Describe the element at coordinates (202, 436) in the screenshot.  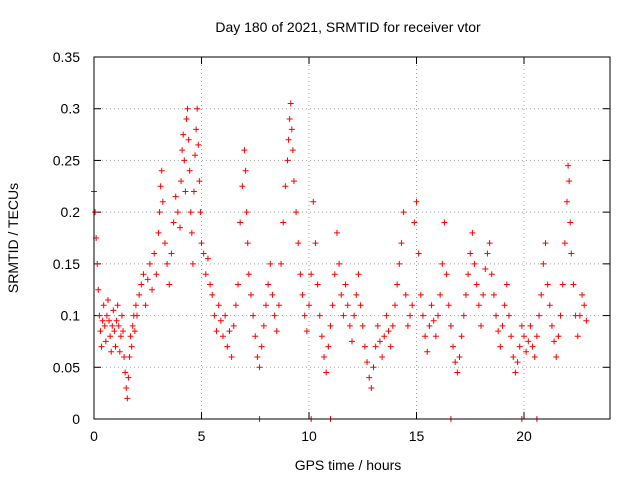
I see `x-tick-label: 5` at that location.